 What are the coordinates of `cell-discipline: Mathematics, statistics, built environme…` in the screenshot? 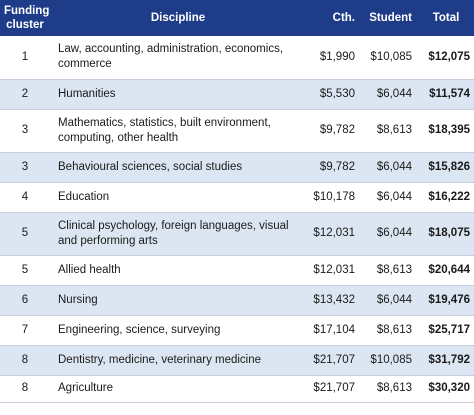 It's located at (178, 131).